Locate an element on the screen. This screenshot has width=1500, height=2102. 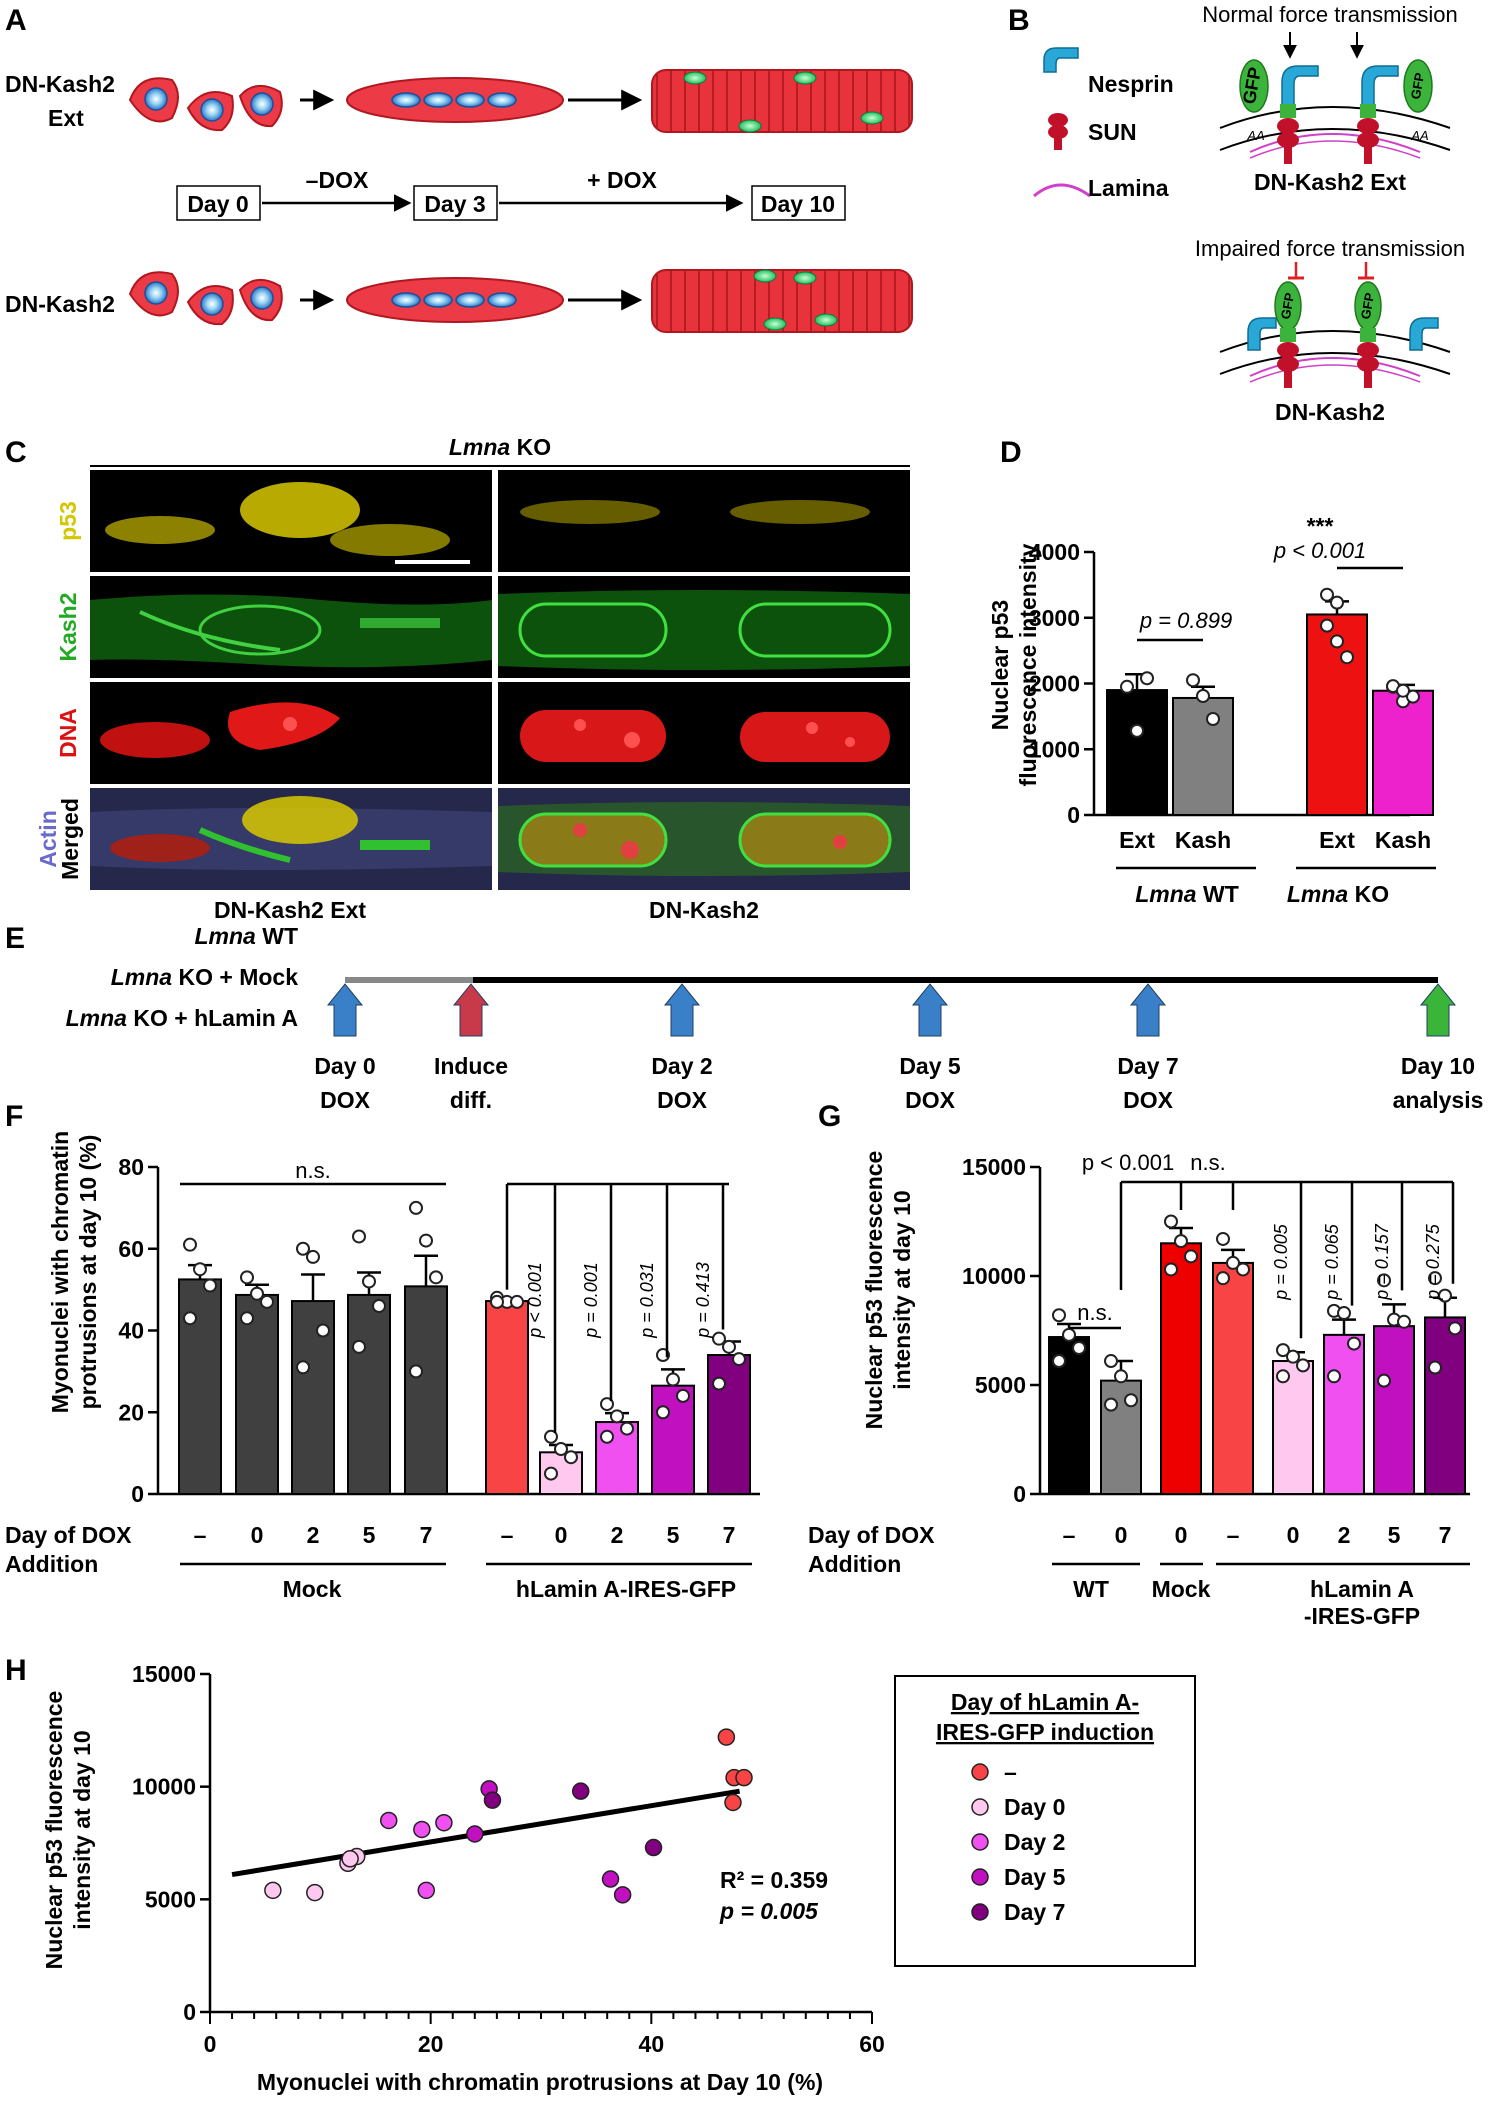
b-legend-lamina: Lamina is located at coordinates (1128, 188).